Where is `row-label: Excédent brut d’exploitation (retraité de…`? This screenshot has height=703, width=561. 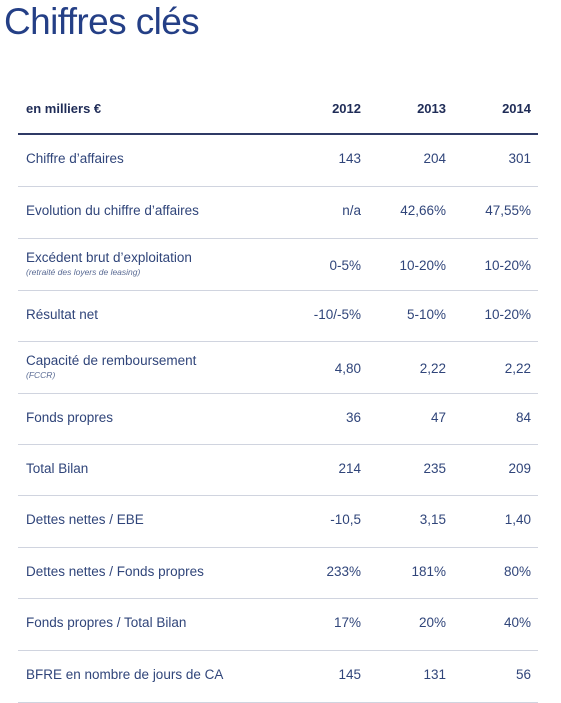
row-label: Excédent brut d’exploitation (retraité de… is located at coordinates (109, 263).